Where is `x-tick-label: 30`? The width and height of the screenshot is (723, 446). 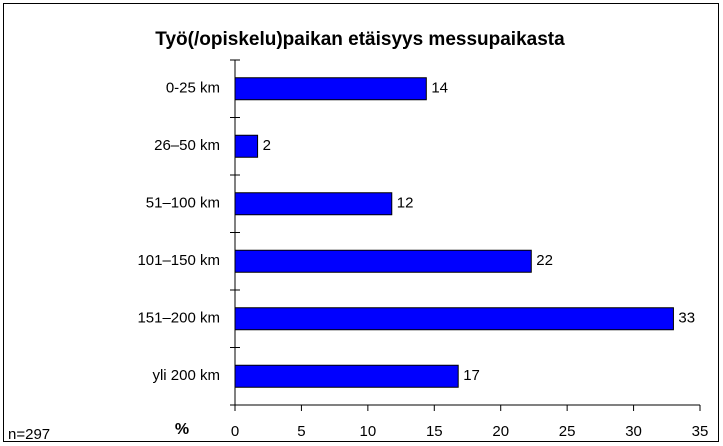
x-tick-label: 30 is located at coordinates (633, 431).